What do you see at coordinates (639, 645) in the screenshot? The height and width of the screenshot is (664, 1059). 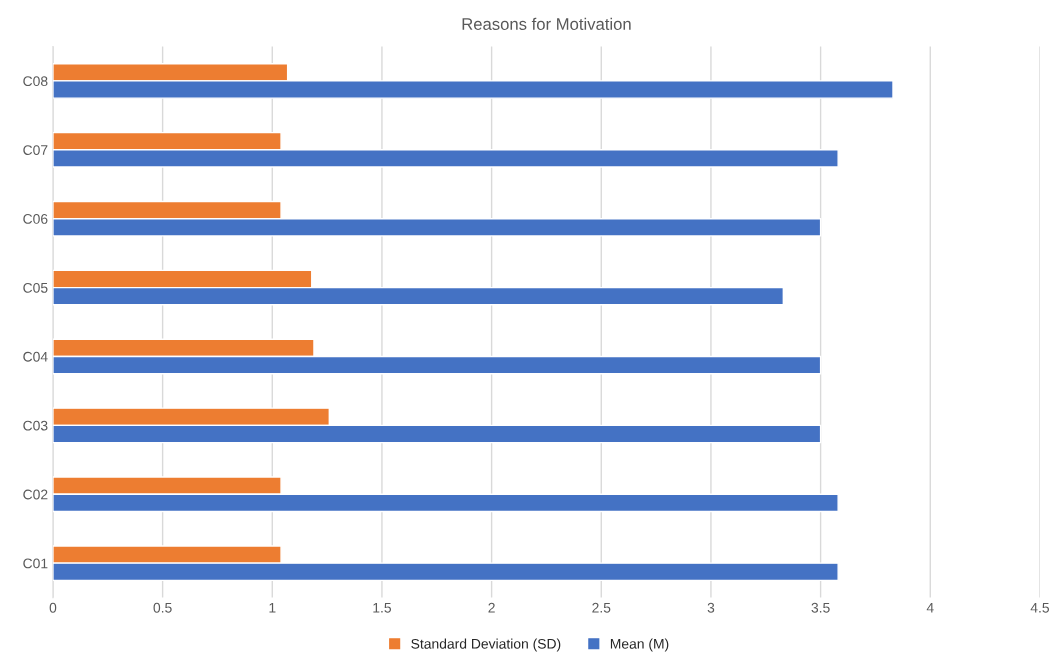 I see `legend-label: Mean (M)` at bounding box center [639, 645].